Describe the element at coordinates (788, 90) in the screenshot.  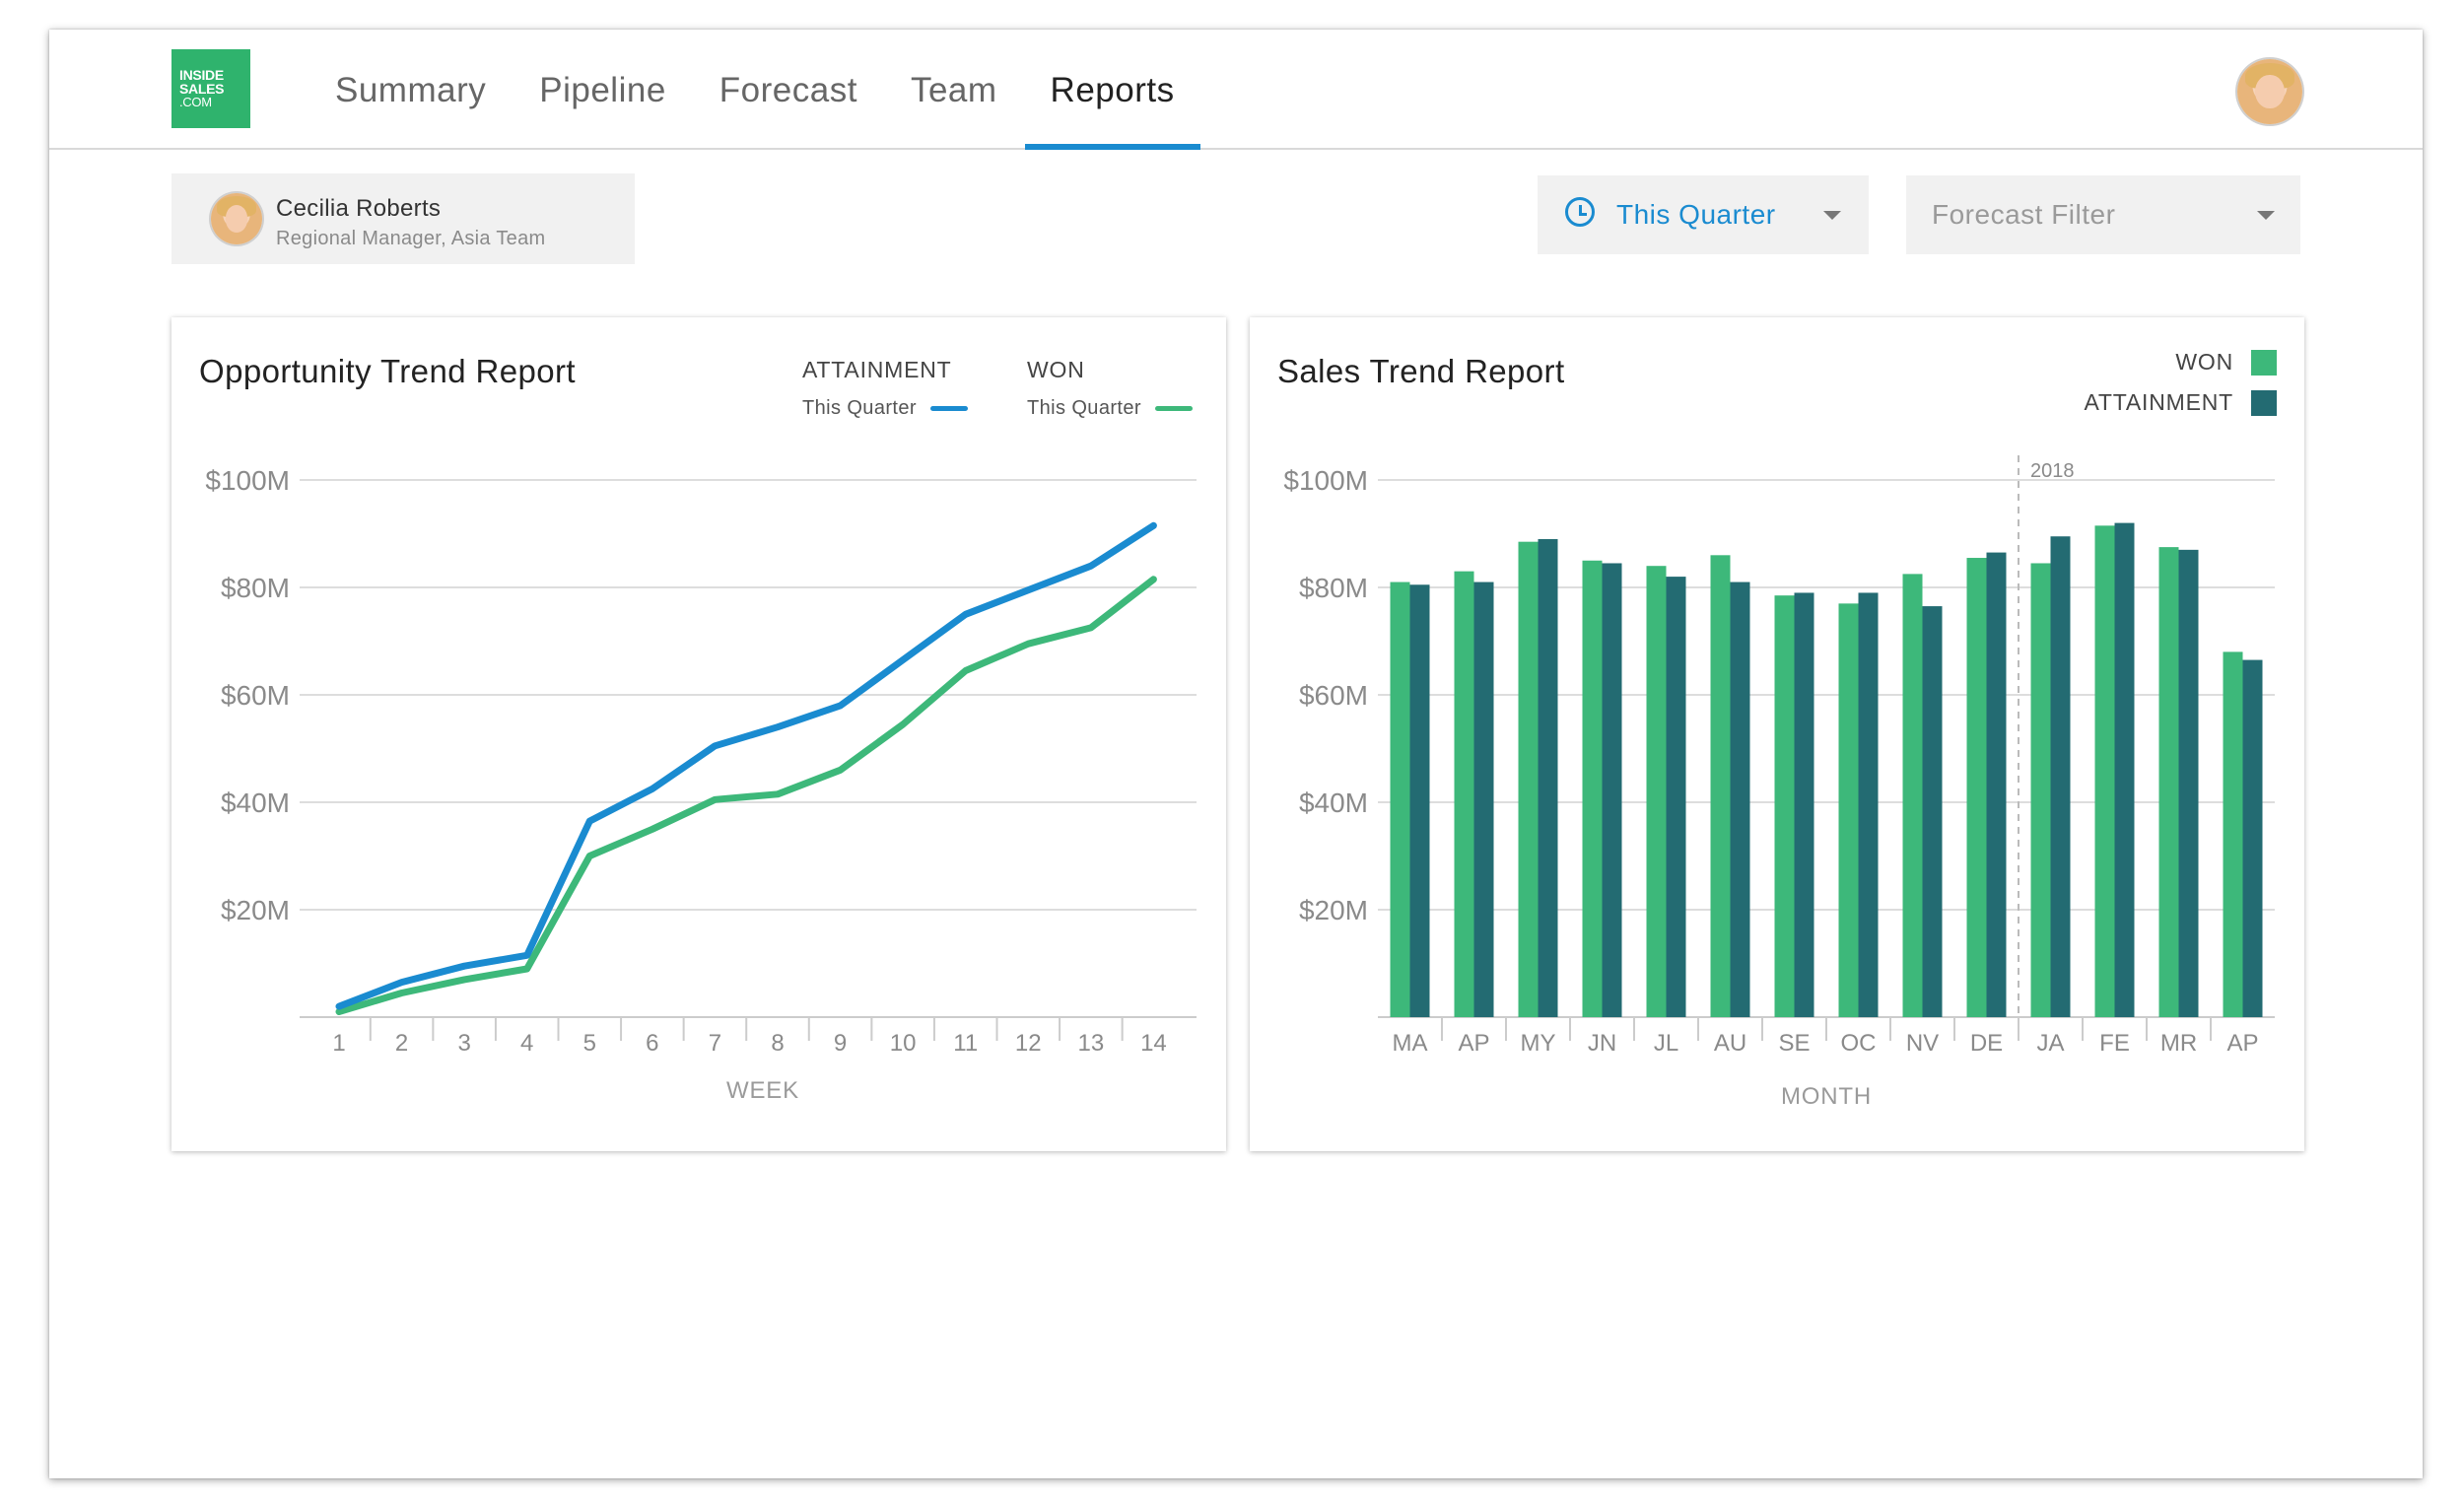
I see `nav-tab-forecast: Forecast` at that location.